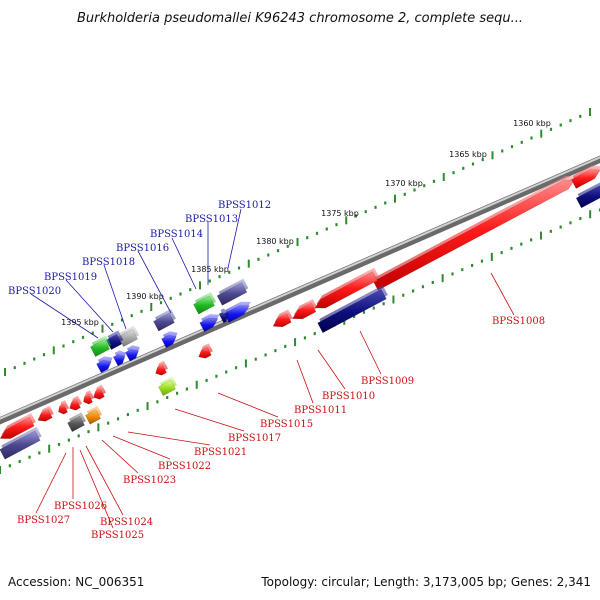  What do you see at coordinates (128, 338) in the screenshot?
I see `gene-grey` at bounding box center [128, 338].